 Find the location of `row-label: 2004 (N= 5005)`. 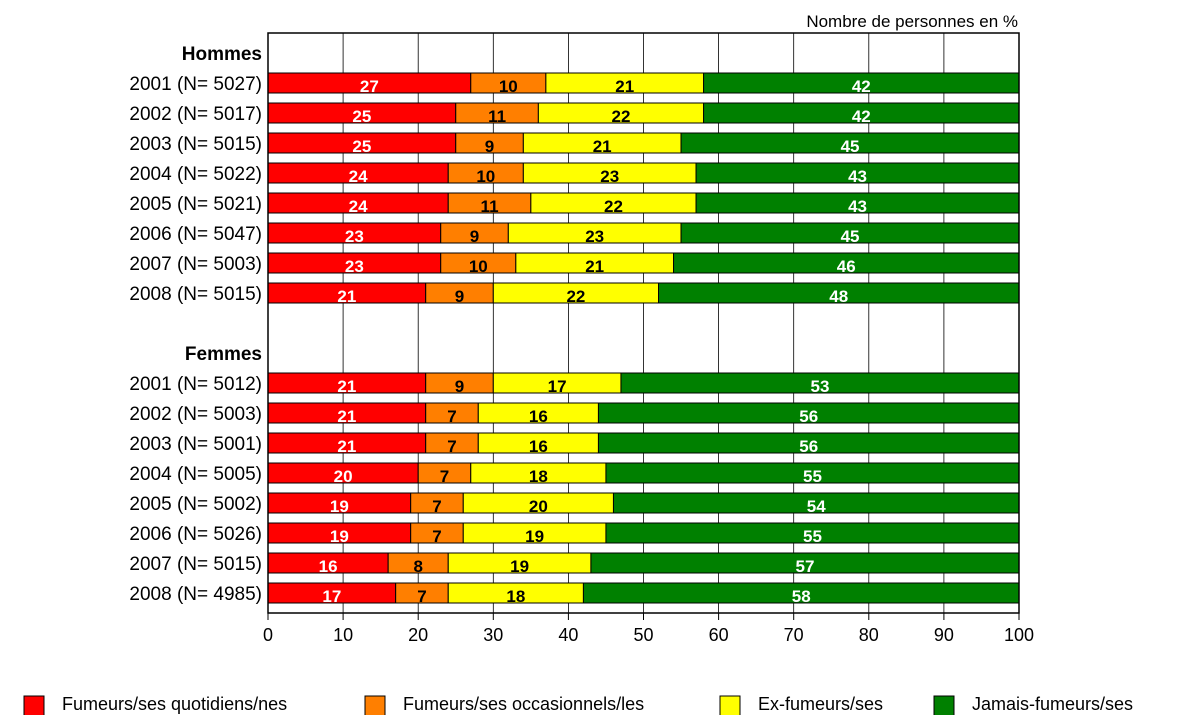

row-label: 2004 (N= 5005) is located at coordinates (195, 474).